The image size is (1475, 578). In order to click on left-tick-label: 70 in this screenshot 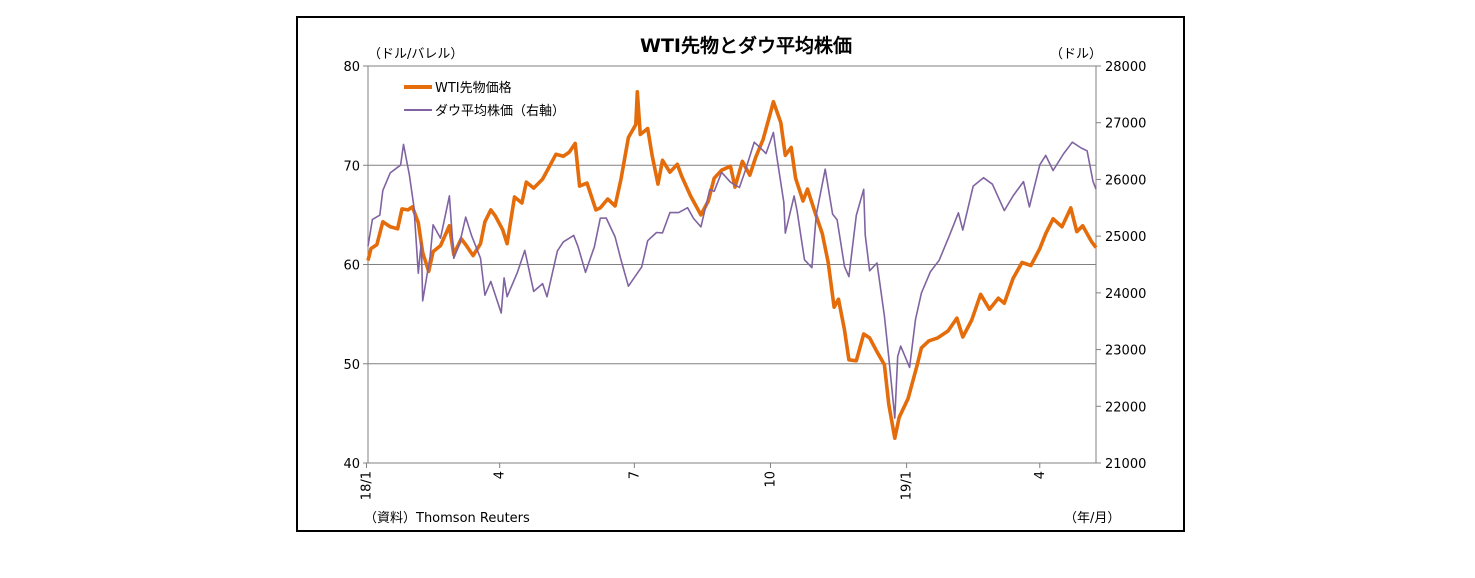, I will do `click(351, 166)`.